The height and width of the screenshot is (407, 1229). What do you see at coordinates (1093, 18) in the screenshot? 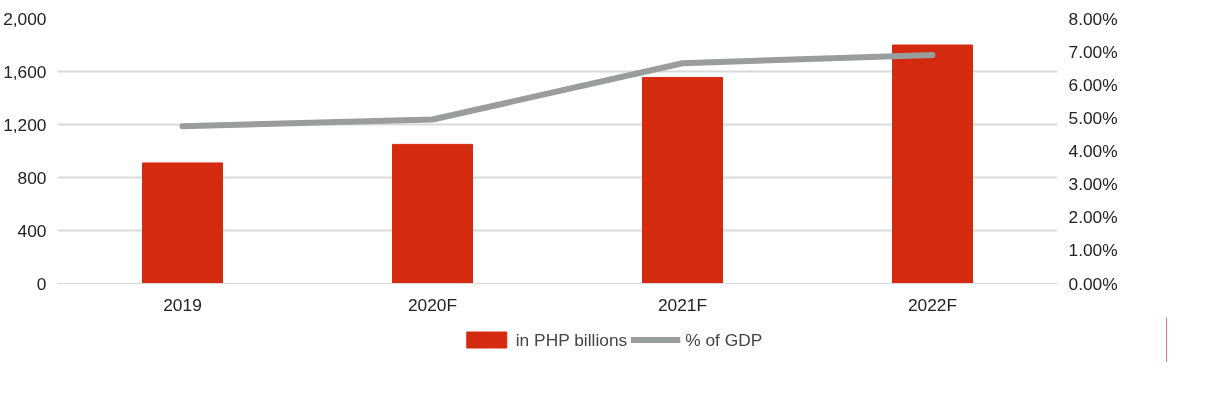
I see `y2-tick-label: 8.00%` at bounding box center [1093, 18].